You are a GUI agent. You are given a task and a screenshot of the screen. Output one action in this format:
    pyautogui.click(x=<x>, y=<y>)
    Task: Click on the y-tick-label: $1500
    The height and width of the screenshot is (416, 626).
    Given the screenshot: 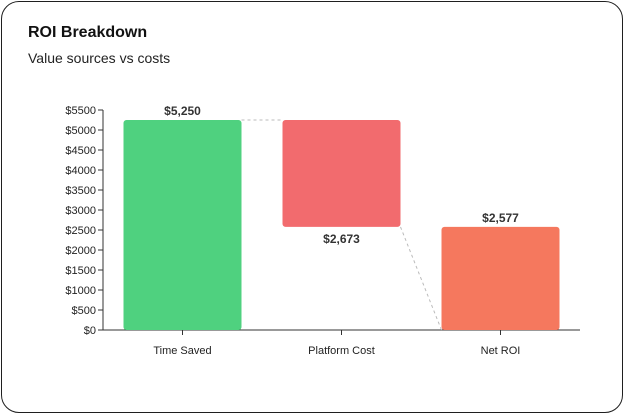 What is the action you would take?
    pyautogui.click(x=80, y=271)
    